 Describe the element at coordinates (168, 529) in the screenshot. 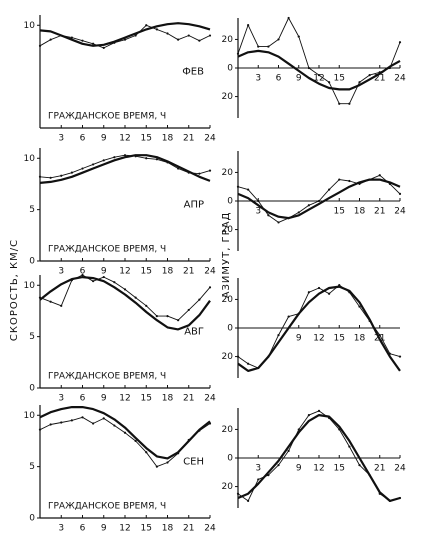

I see `x-tick-label: 18` at that location.